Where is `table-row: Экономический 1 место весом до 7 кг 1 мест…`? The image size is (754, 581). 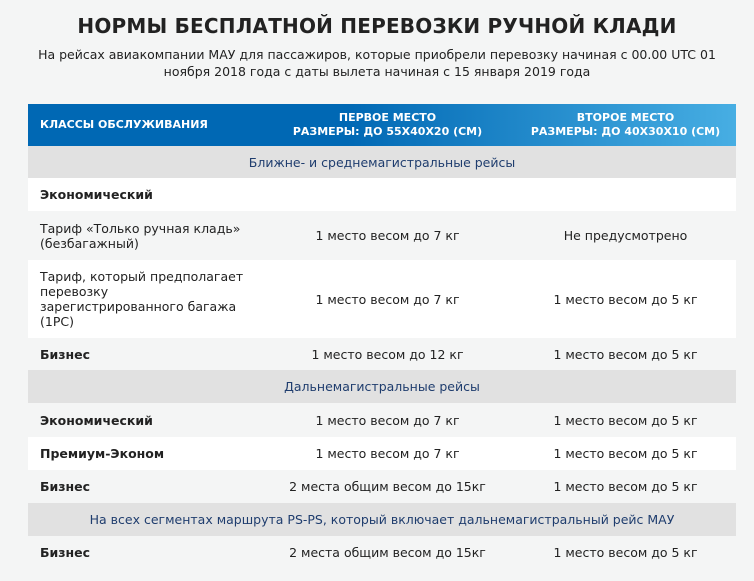 table-row: Экономический 1 место весом до 7 кг 1 мест… is located at coordinates (382, 420).